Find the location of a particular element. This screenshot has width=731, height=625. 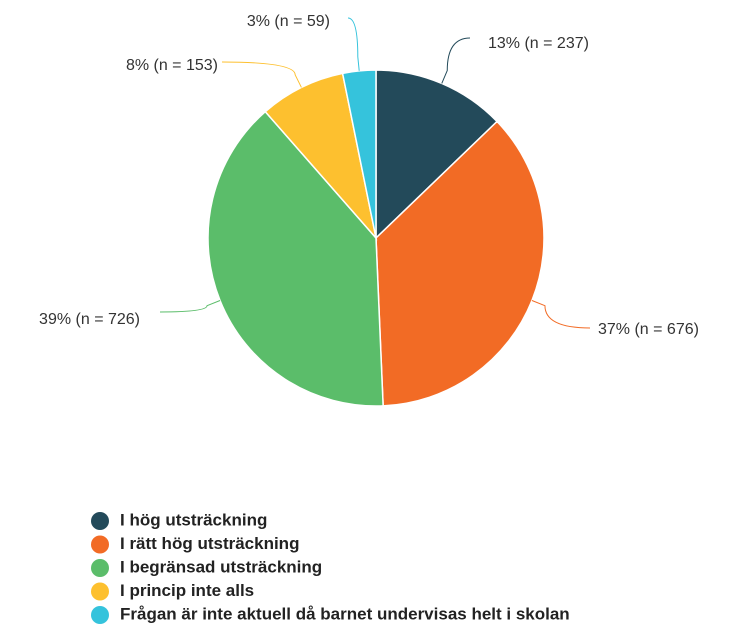

slice-label: 37% (n = 676) is located at coordinates (648, 329).